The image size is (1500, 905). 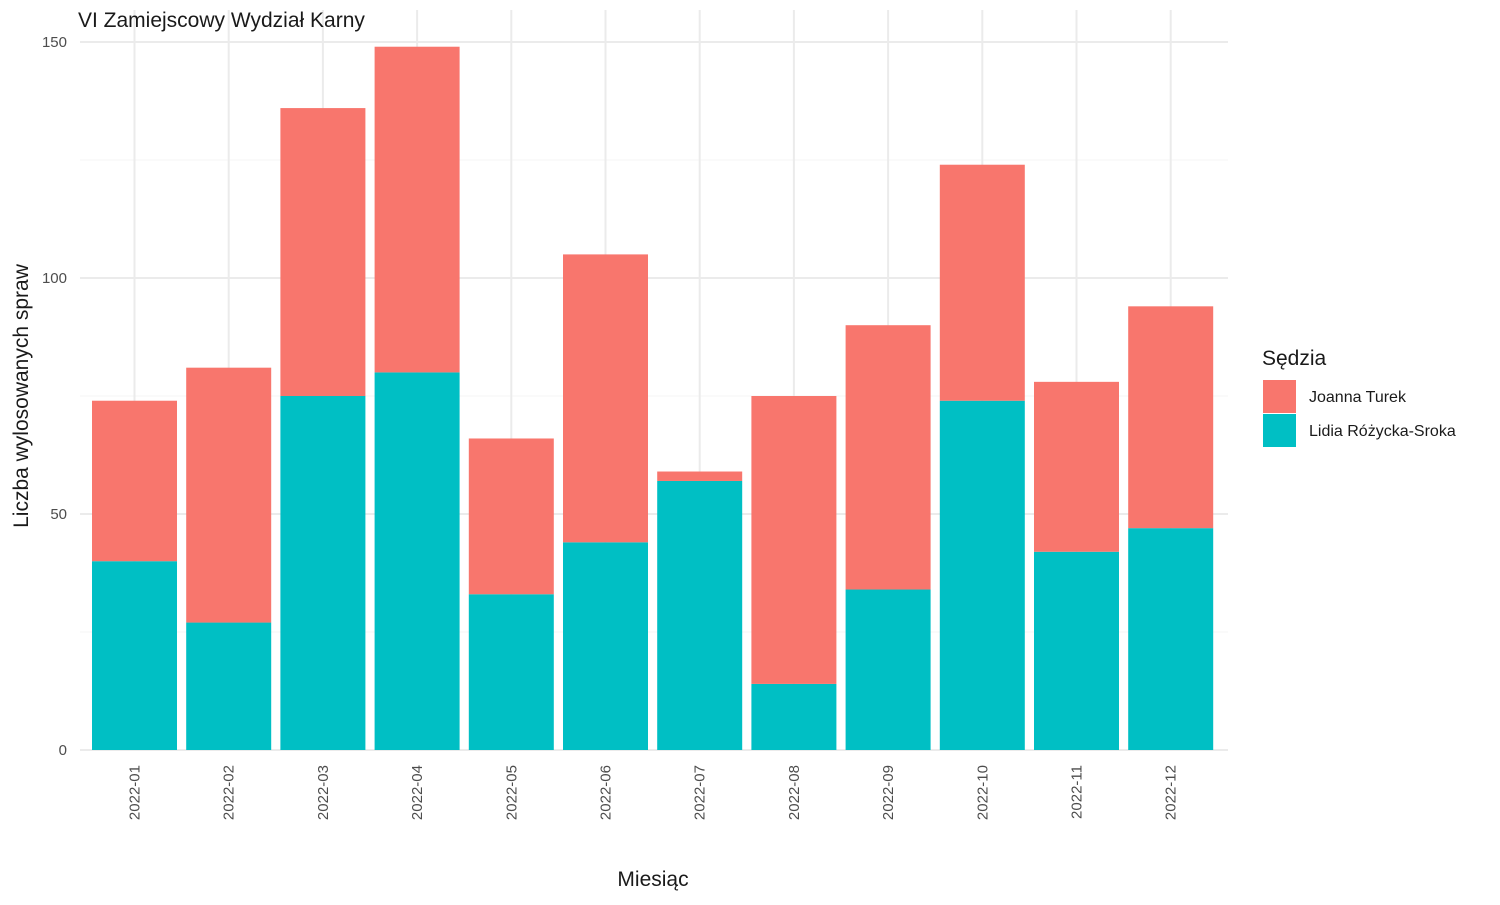 I want to click on legend-title: Sędzia, so click(x=1294, y=358).